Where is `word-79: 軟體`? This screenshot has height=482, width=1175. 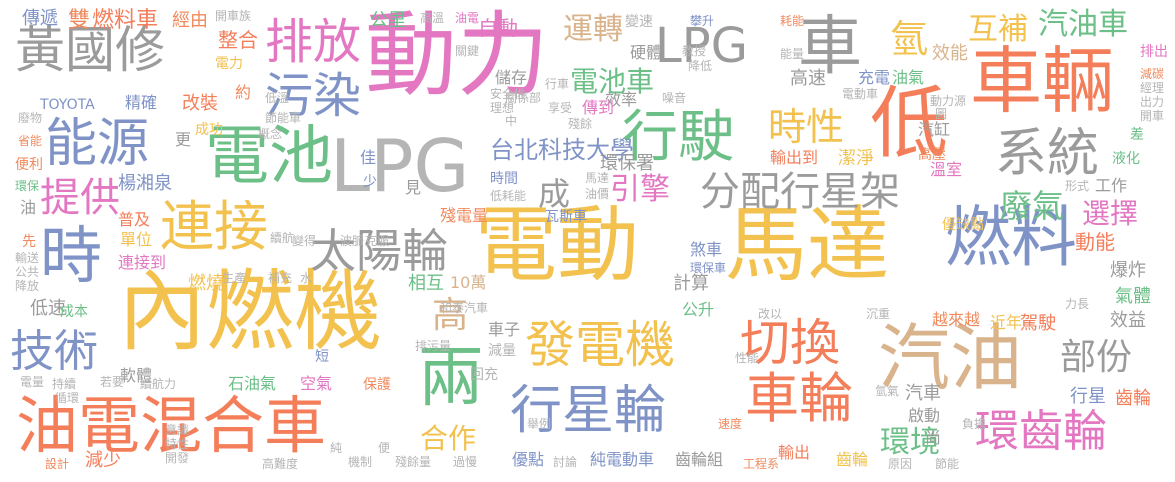
word-79: 軟體 is located at coordinates (136, 375).